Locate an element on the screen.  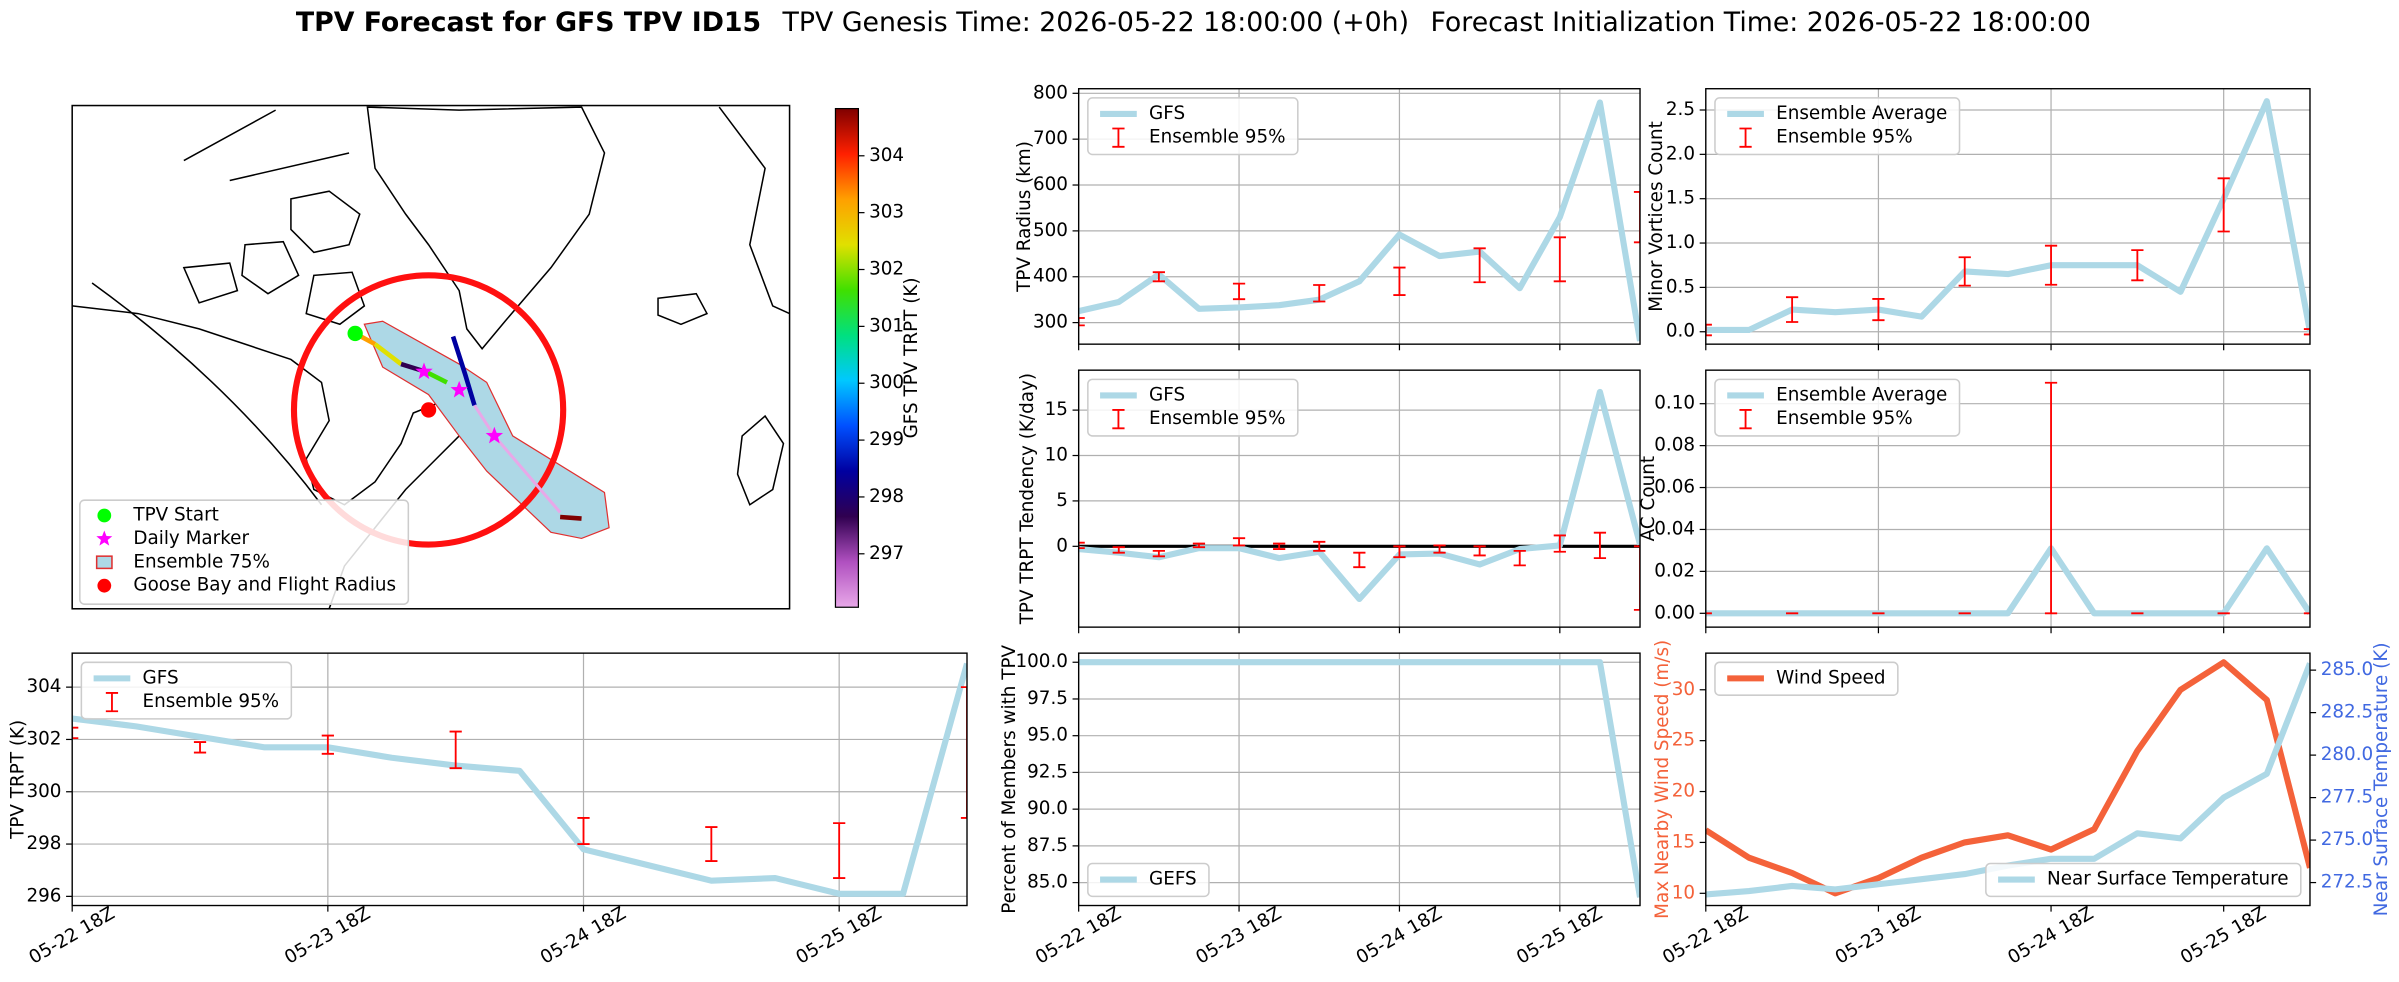
y2-tick-label: 285.0 is located at coordinates (2347, 669).